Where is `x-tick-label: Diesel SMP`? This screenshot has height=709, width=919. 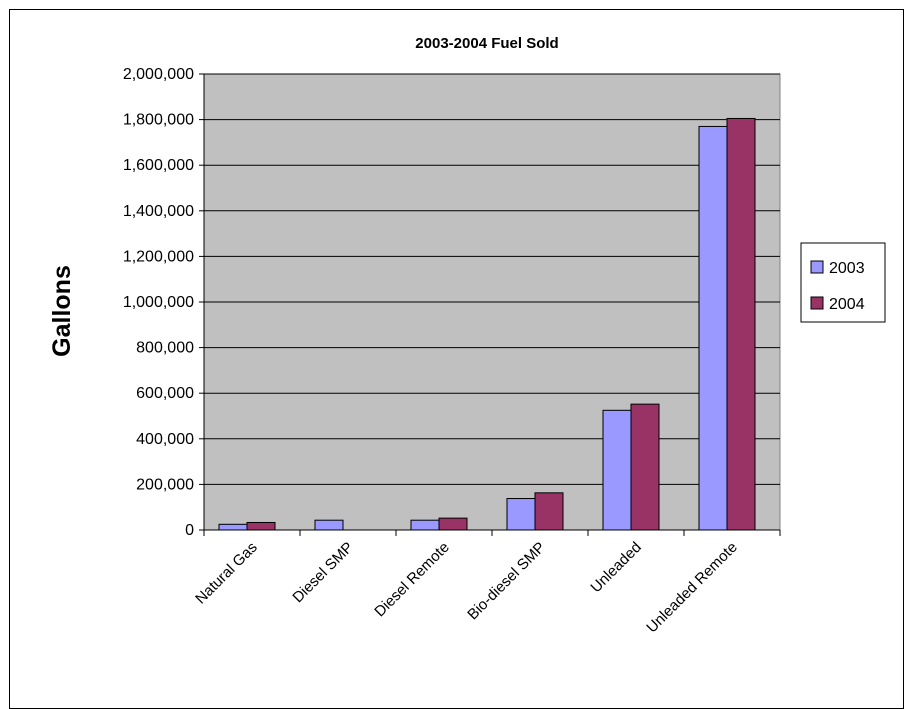 x-tick-label: Diesel SMP is located at coordinates (322, 572).